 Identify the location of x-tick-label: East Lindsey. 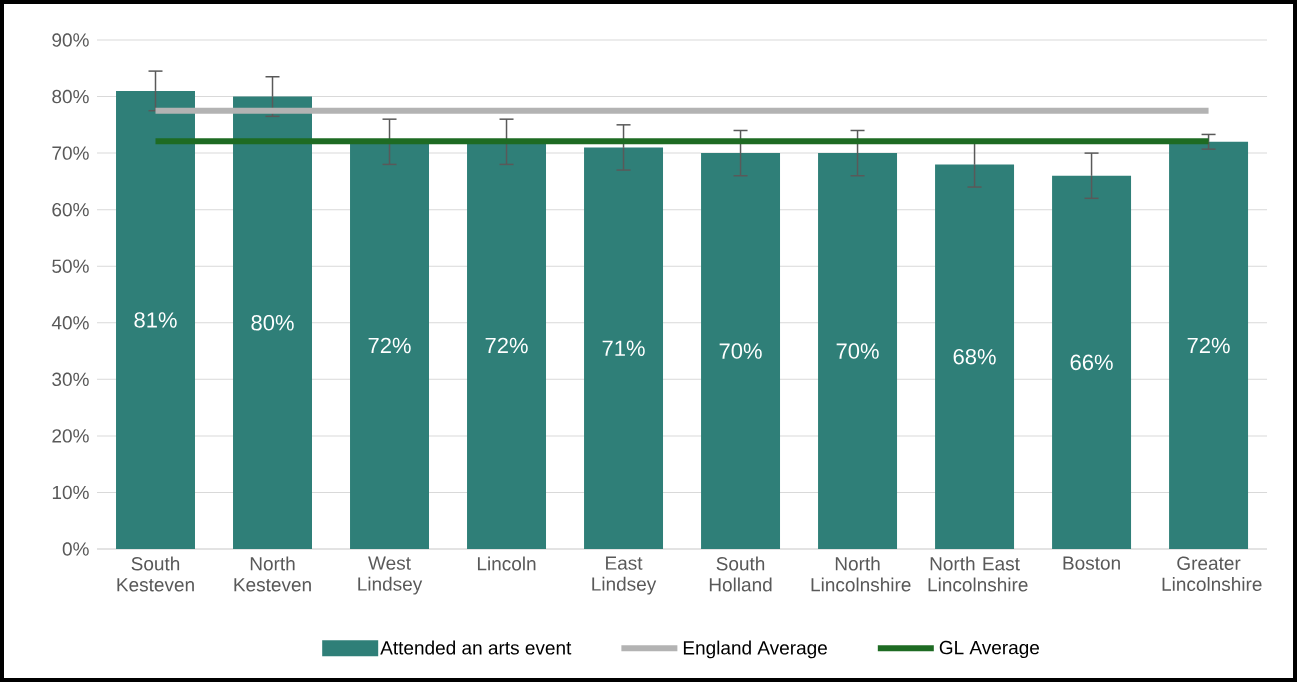
(624, 575).